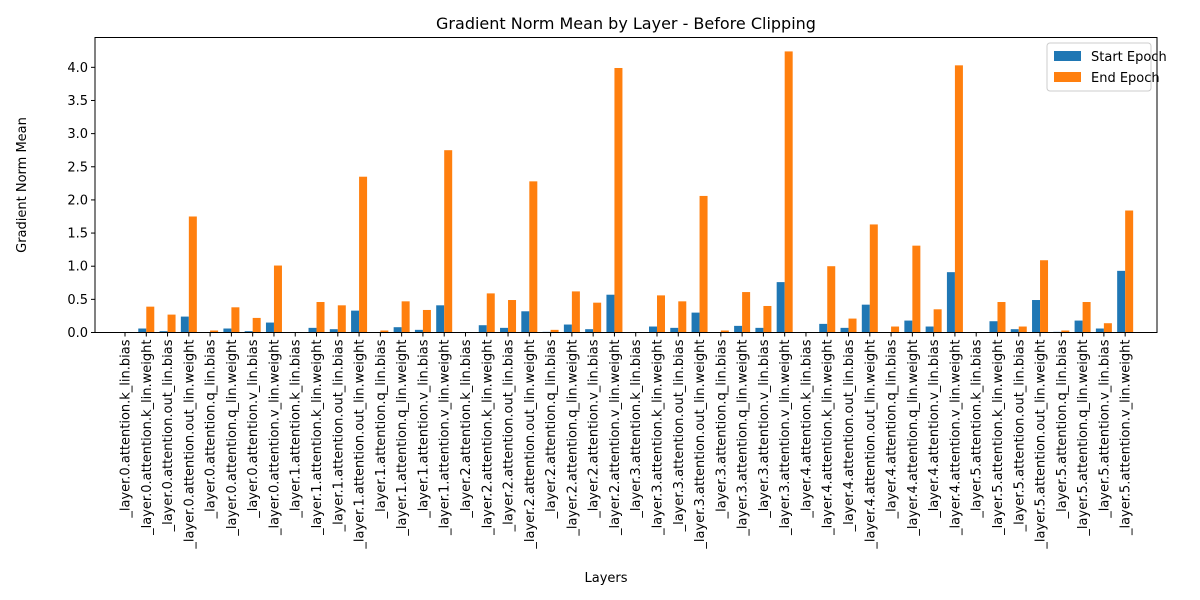  What do you see at coordinates (1041, 445) in the screenshot?
I see `x-tick-label: _layer.5.attention.out_lin.weight` at bounding box center [1041, 445].